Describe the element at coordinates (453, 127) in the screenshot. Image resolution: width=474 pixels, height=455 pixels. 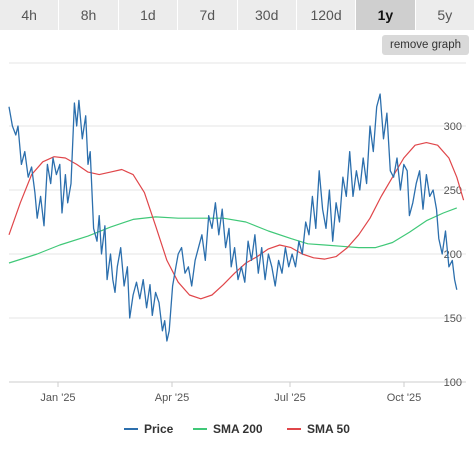
I see `y-tick-label: 300` at that location.